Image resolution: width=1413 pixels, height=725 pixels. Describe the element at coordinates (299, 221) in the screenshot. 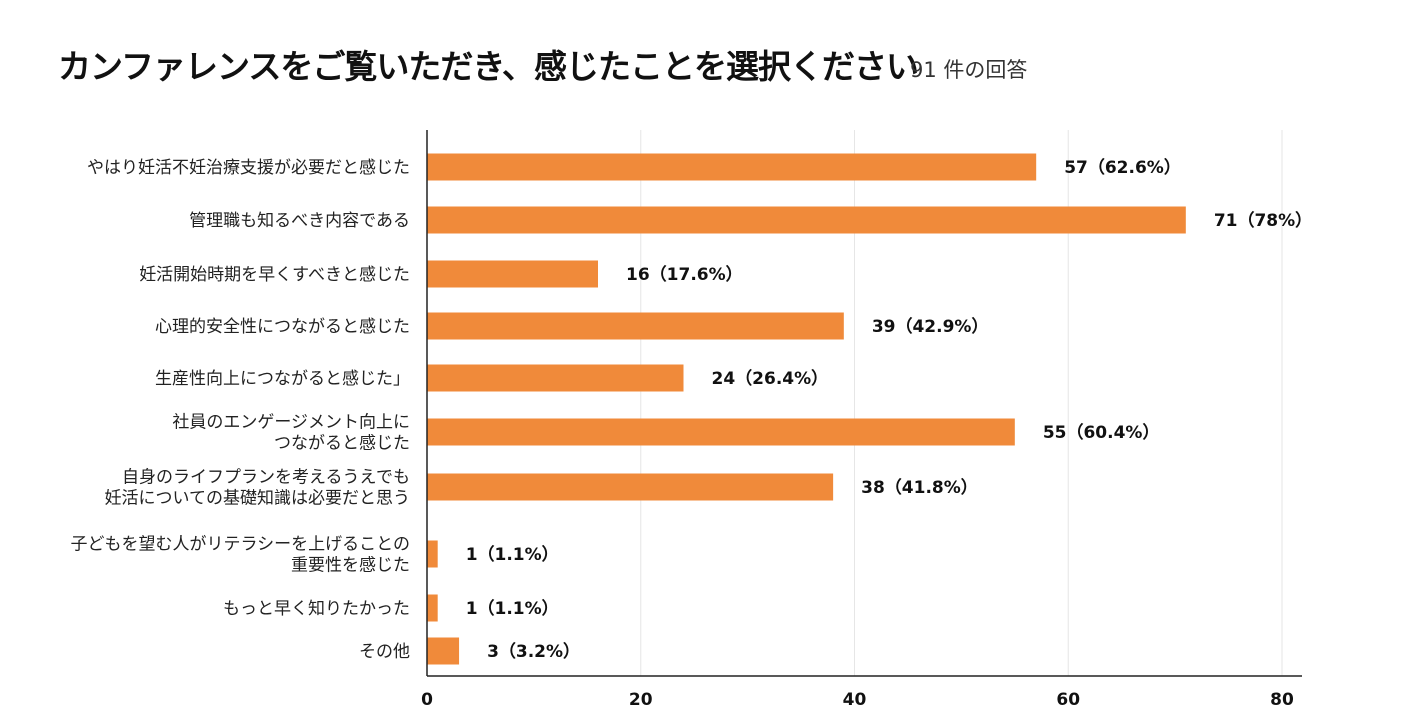

I see `category-label: 管理職も知るべき内容である` at that location.